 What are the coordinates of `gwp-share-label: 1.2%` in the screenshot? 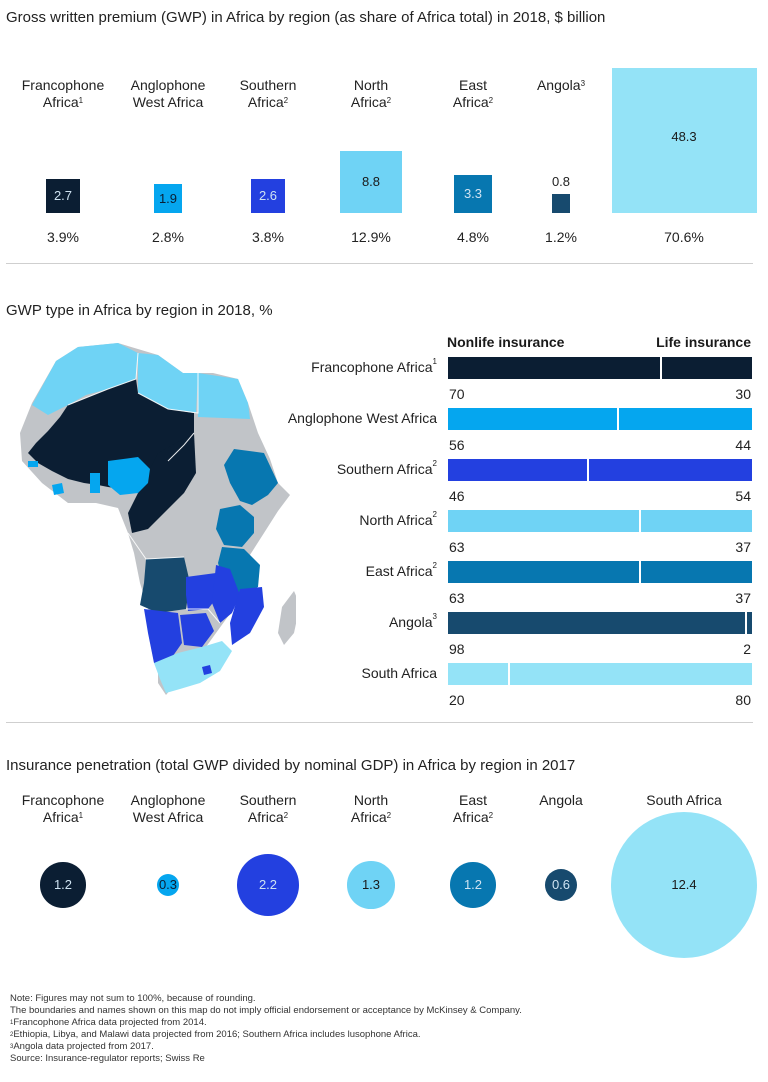 It's located at (561, 237).